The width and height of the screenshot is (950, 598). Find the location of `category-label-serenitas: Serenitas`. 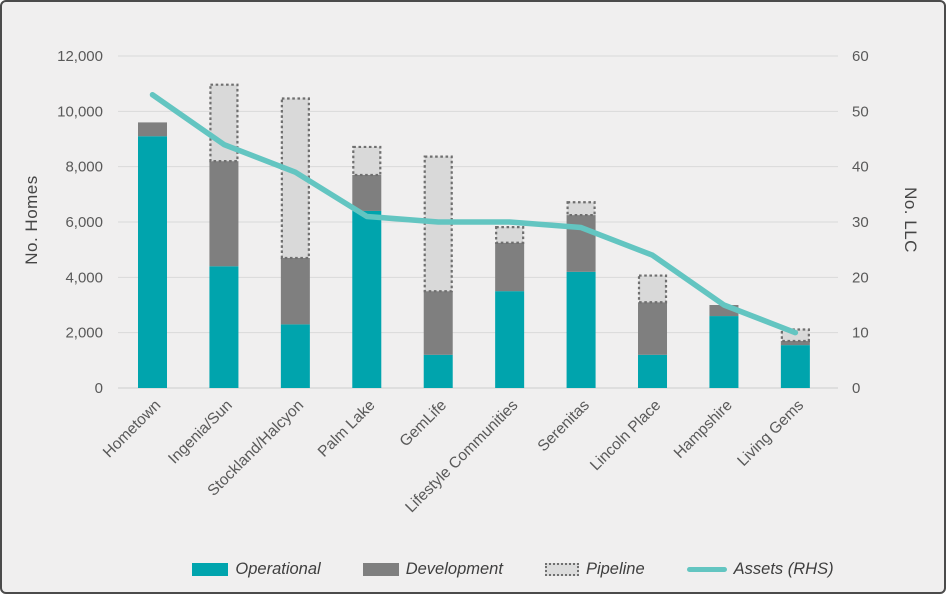

category-label-serenitas: Serenitas is located at coordinates (564, 426).